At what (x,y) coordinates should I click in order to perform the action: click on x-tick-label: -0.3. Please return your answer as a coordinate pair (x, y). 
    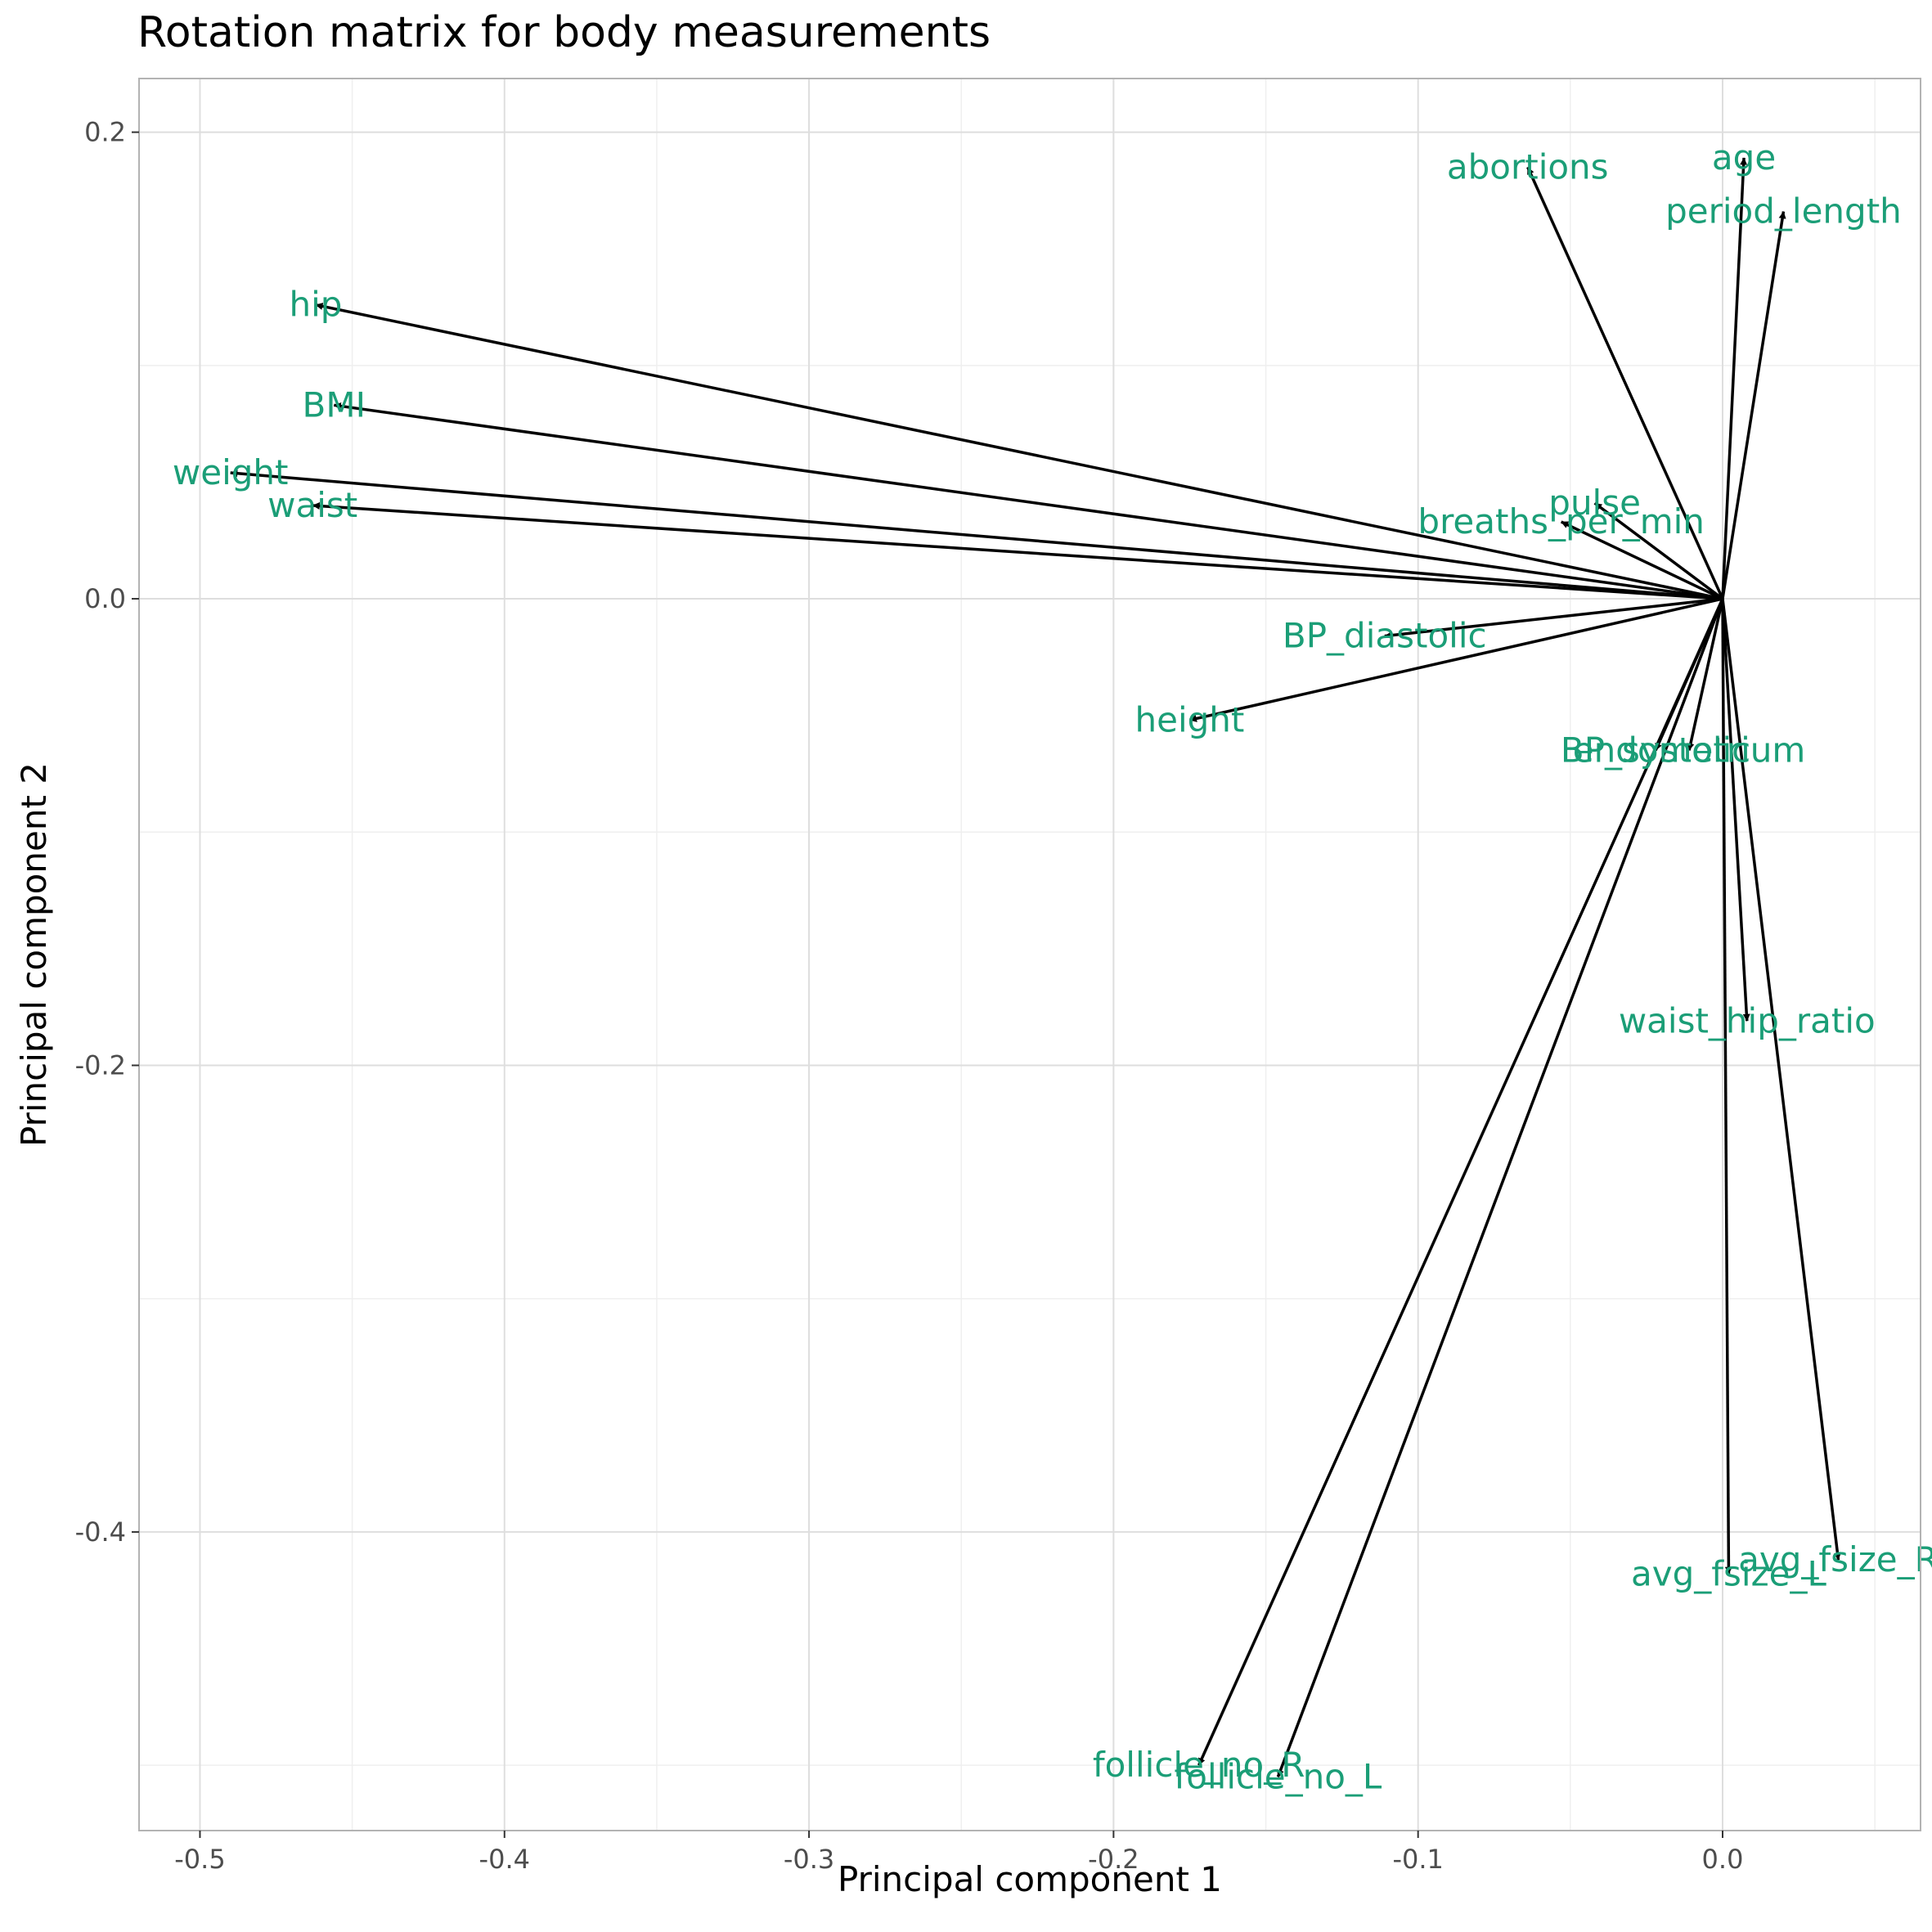
    Looking at the image, I should click on (809, 1860).